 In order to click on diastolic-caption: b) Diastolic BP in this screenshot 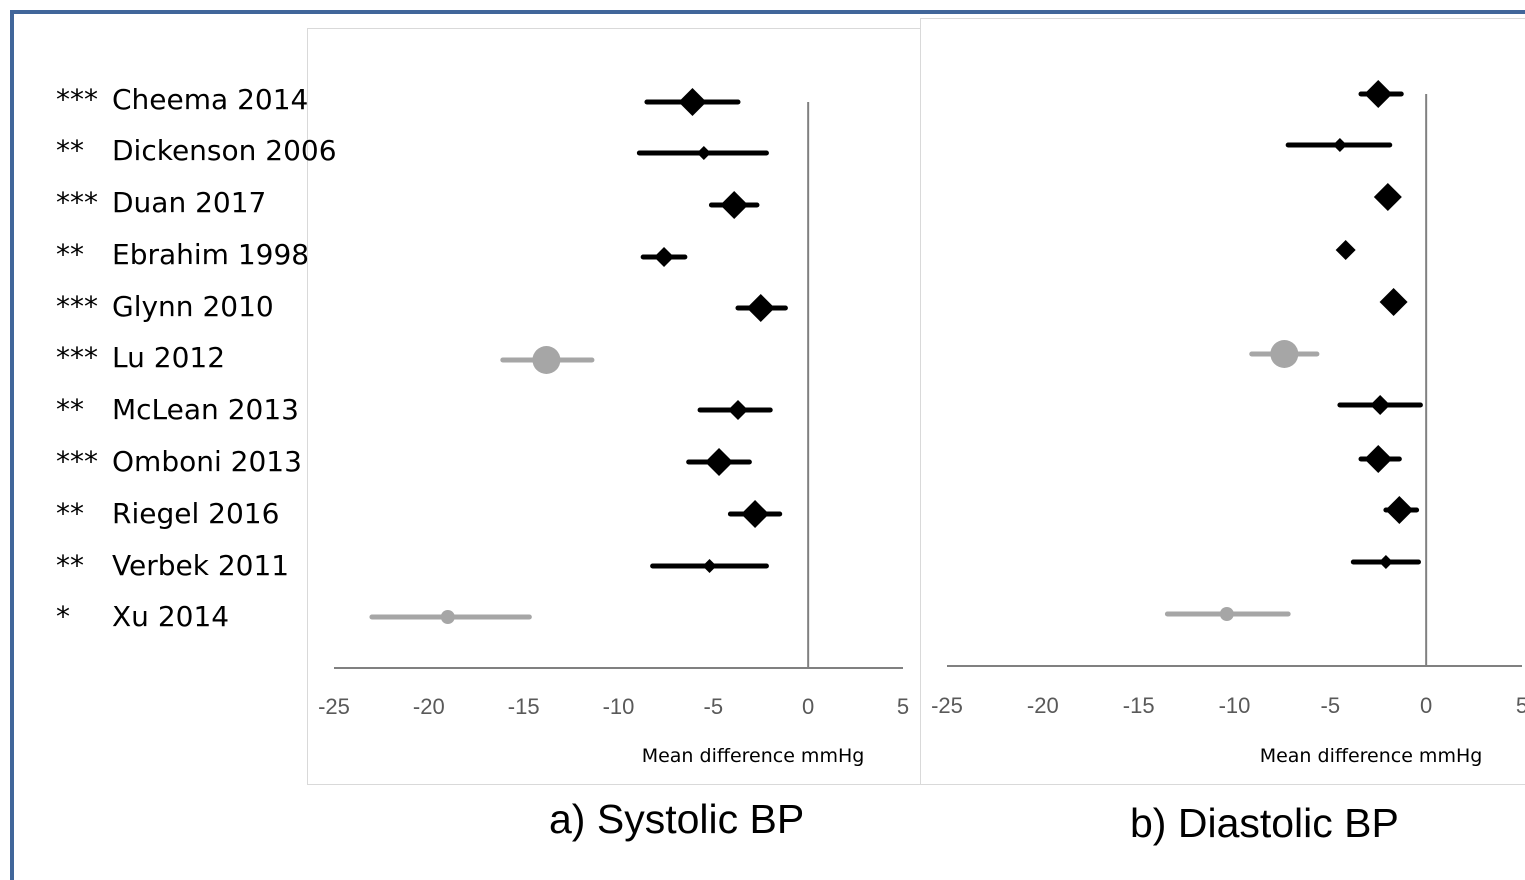, I will do `click(1264, 823)`.